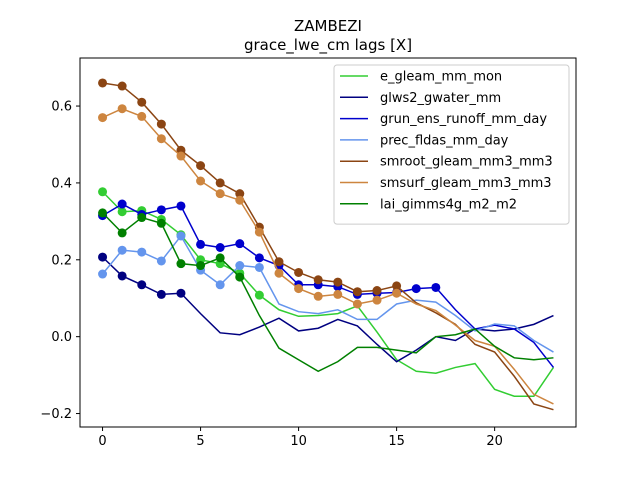 This screenshot has width=640, height=480. I want to click on legend-label: prec_fldas_mm_day, so click(444, 140).